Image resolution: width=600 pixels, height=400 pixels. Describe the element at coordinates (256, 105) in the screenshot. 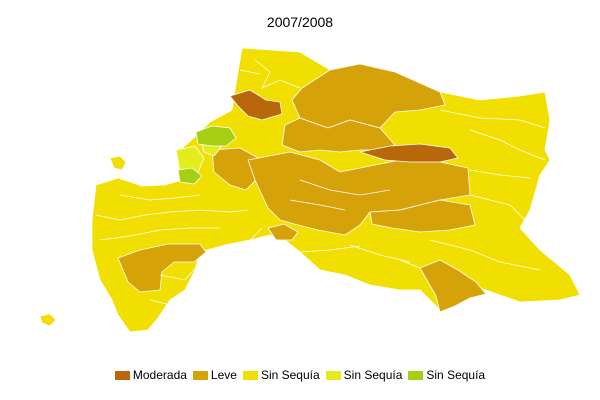

I see `region-moderada-northwest` at that location.